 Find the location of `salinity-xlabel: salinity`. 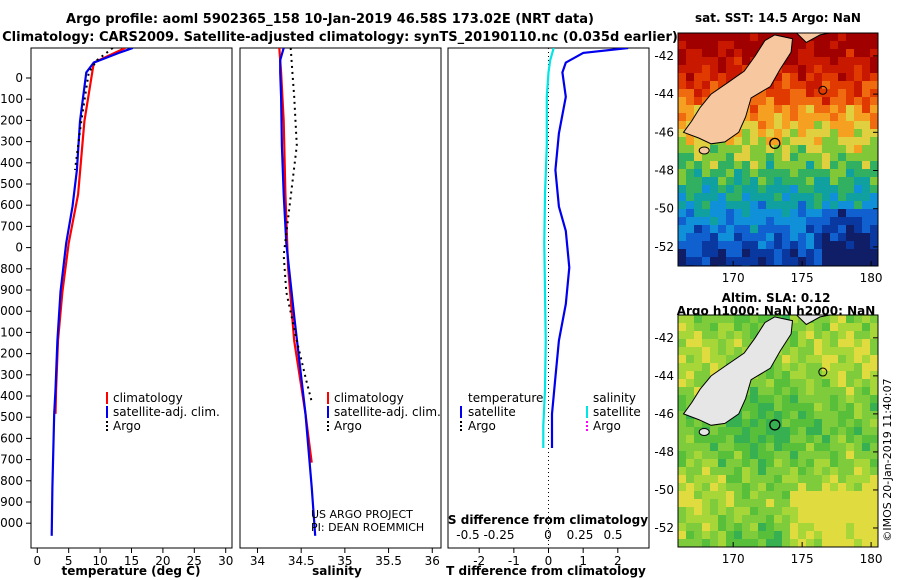

salinity-xlabel: salinity is located at coordinates (337, 571).